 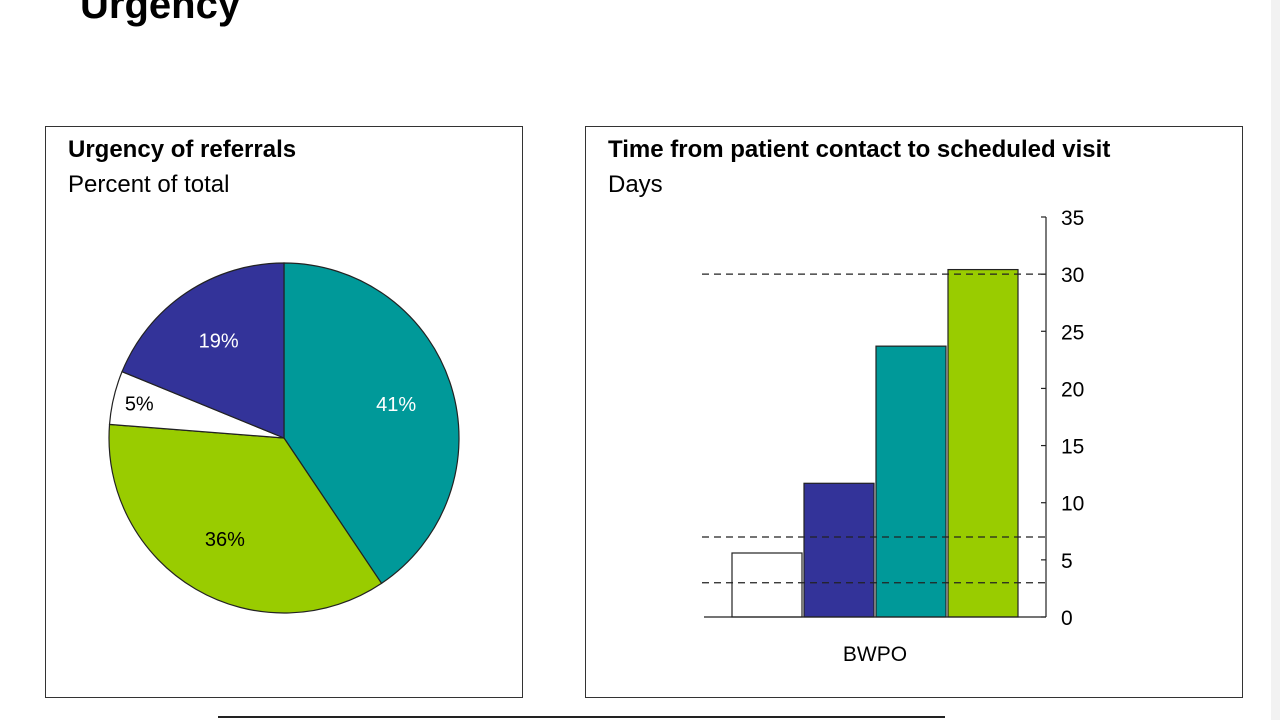 What do you see at coordinates (635, 184) in the screenshot?
I see `bar-chart-subtitle: Days` at bounding box center [635, 184].